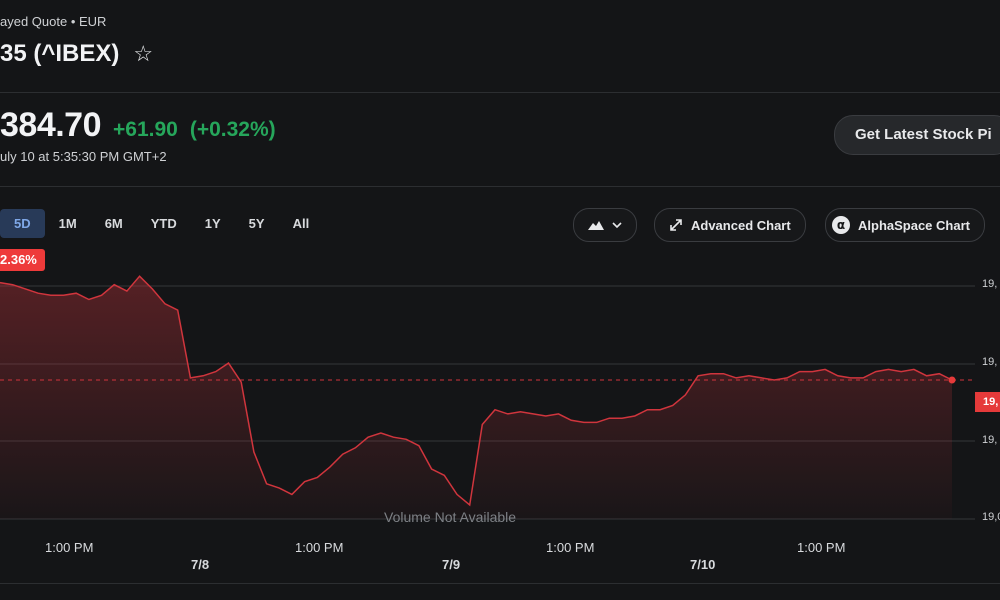 The height and width of the screenshot is (600, 1000). What do you see at coordinates (200, 564) in the screenshot?
I see `x-day-label: 7/8` at bounding box center [200, 564].